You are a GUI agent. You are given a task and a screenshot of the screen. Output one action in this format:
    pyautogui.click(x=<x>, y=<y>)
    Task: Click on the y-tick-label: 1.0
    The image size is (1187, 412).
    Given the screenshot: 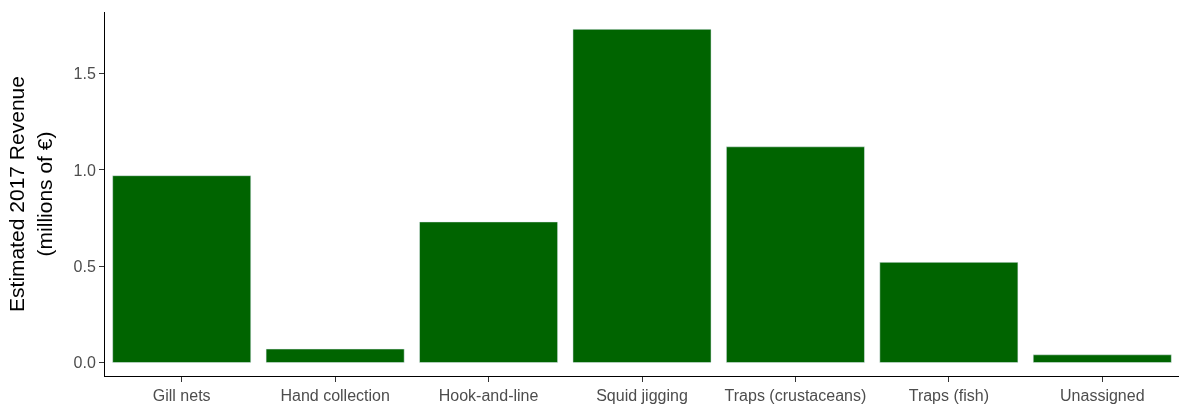 What is the action you would take?
    pyautogui.click(x=84, y=170)
    